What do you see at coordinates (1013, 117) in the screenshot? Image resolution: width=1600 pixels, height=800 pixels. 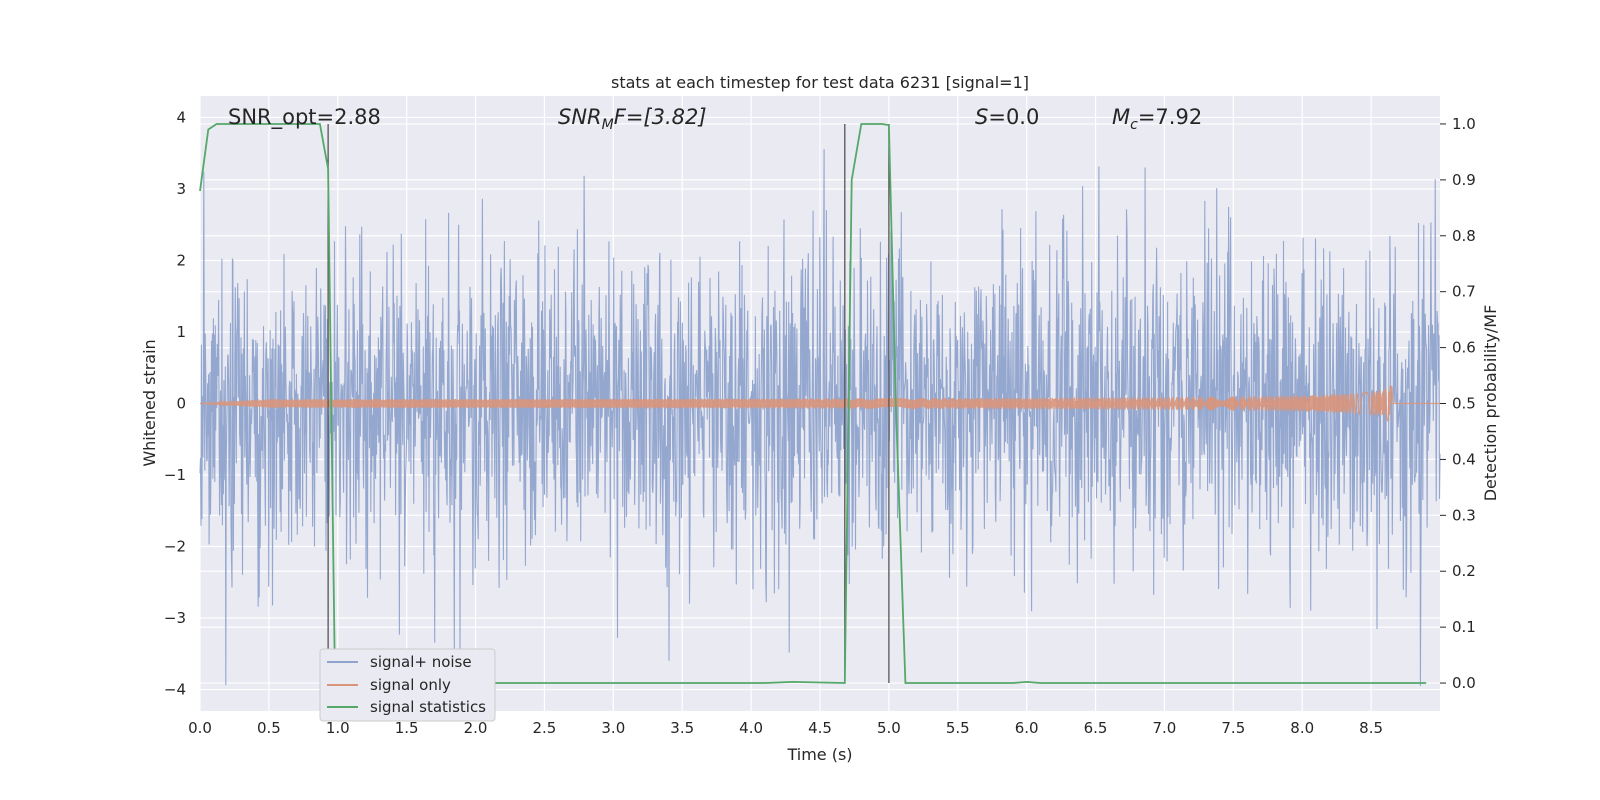 I see `annotation-s-rest: =0.0` at bounding box center [1013, 117].